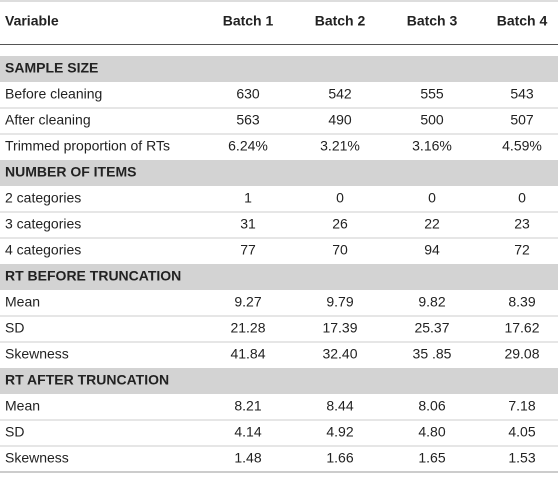 The image size is (558, 489). Describe the element at coordinates (340, 146) in the screenshot. I see `cell-value: 3.21%` at that location.